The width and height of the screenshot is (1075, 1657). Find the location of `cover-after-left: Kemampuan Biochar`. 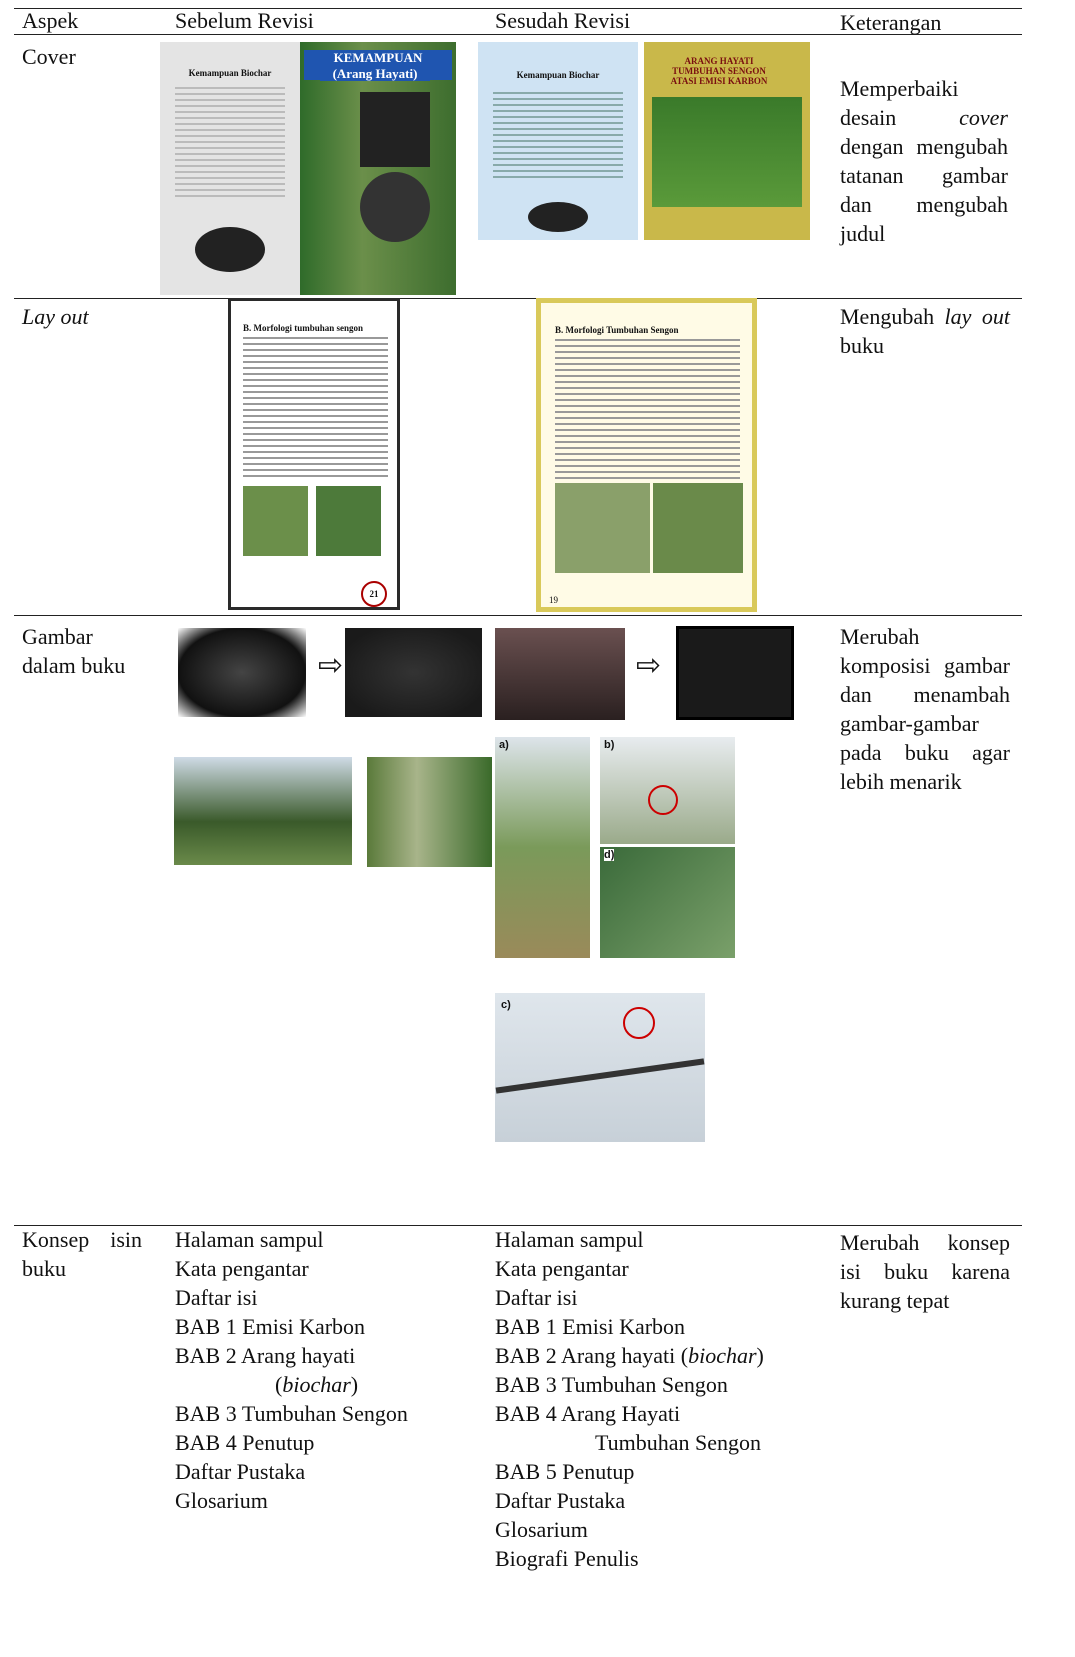

cover-after-left: Kemampuan Biochar is located at coordinates (558, 141).